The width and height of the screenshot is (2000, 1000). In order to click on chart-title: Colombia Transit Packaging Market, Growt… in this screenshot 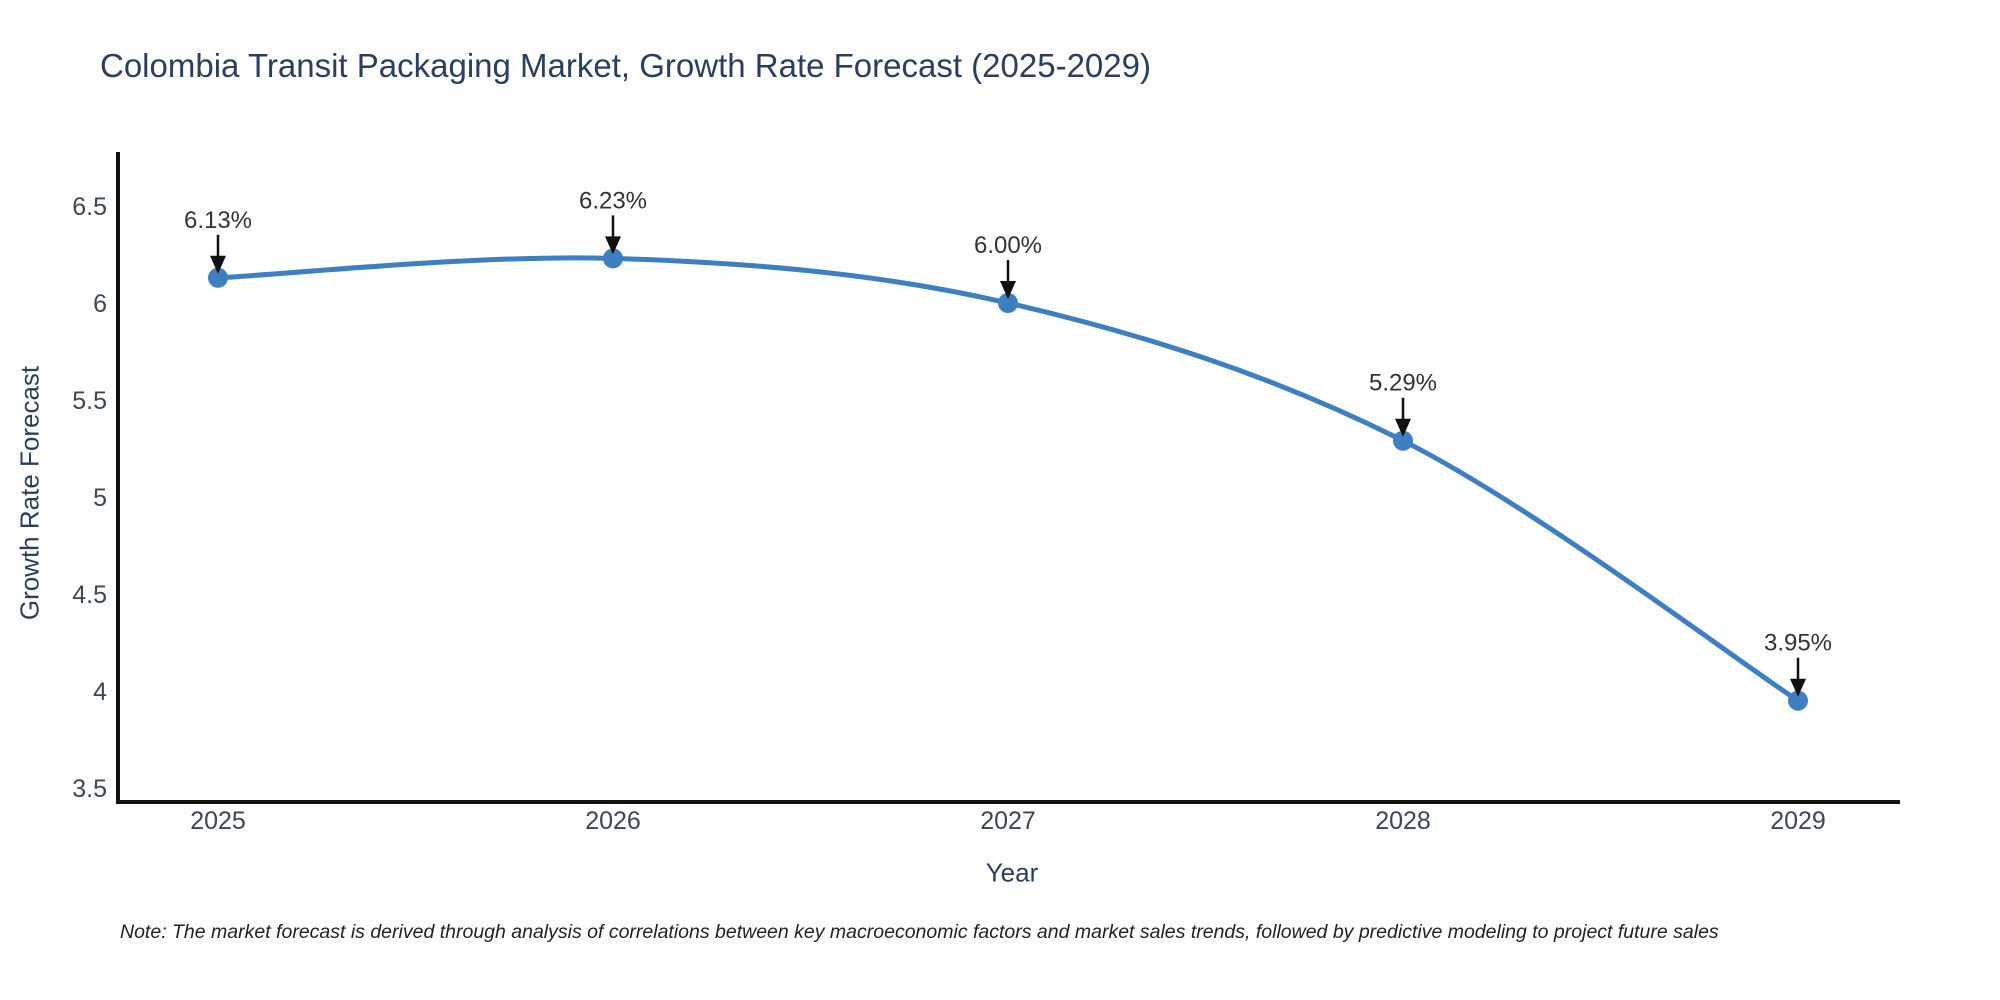, I will do `click(625, 65)`.